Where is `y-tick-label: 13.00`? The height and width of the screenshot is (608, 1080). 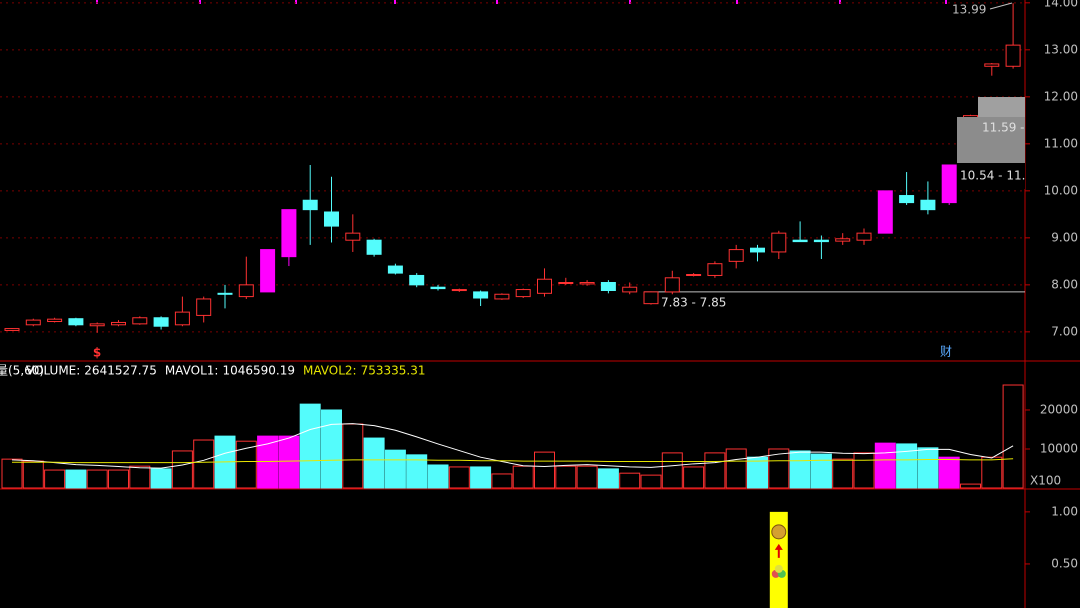
y-tick-label: 13.00 is located at coordinates (1061, 49).